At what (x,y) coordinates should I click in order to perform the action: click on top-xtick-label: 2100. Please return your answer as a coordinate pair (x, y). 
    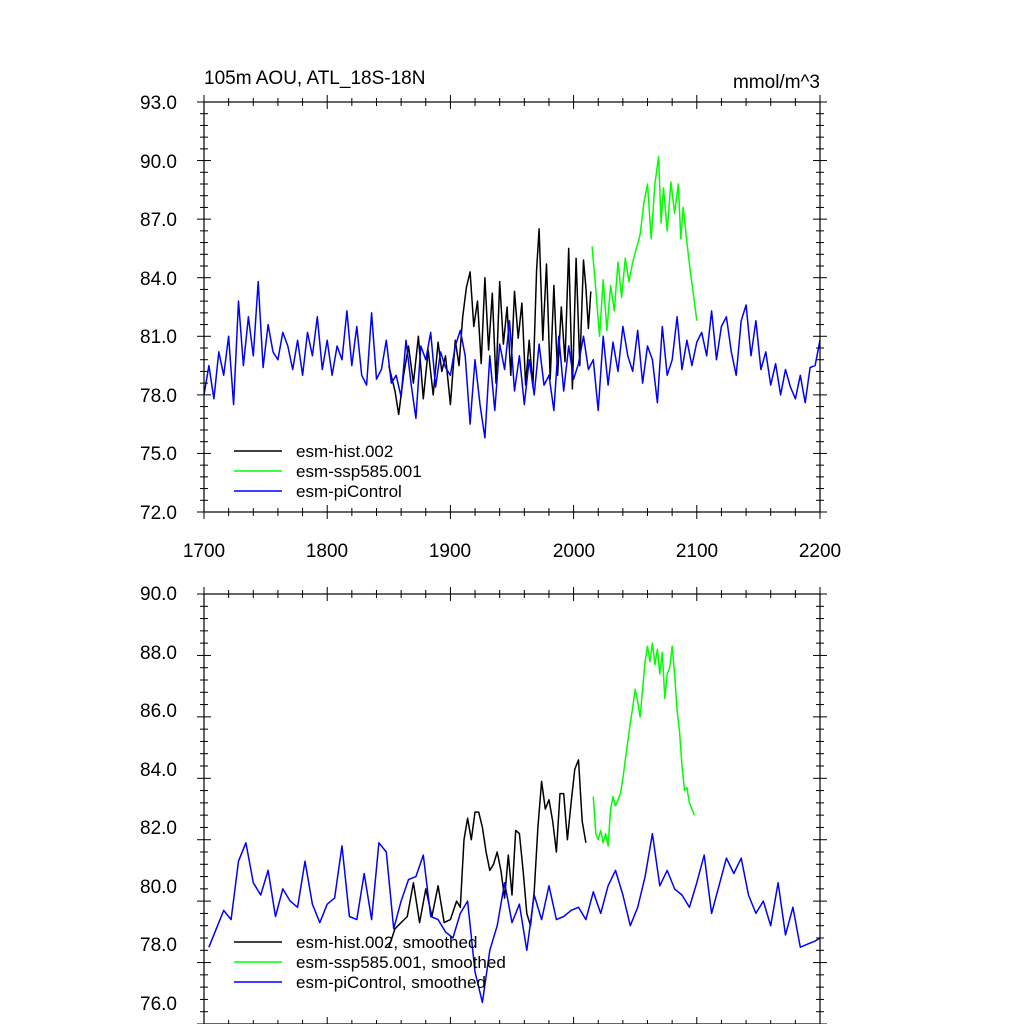
    Looking at the image, I should click on (697, 551).